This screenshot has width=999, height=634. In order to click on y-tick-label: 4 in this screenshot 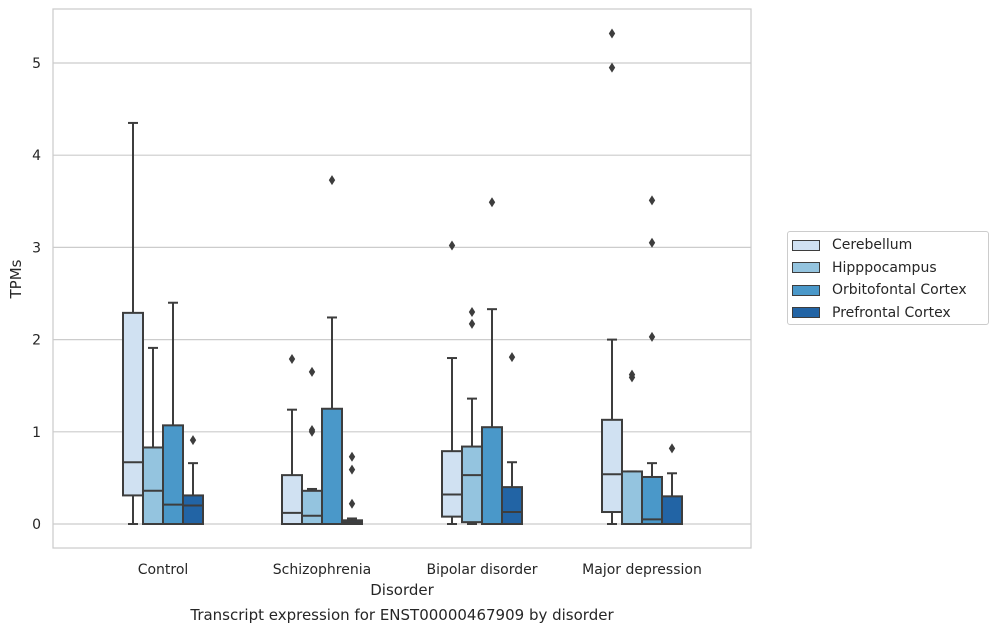, I will do `click(36, 156)`.